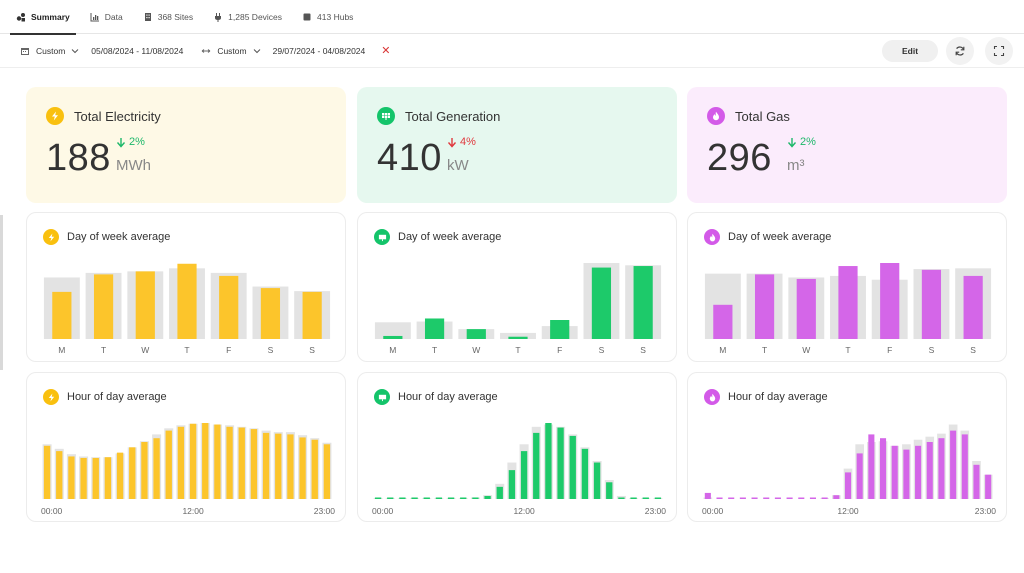 The image size is (1024, 573). What do you see at coordinates (999, 51) in the screenshot?
I see `fullscreen-button` at bounding box center [999, 51].